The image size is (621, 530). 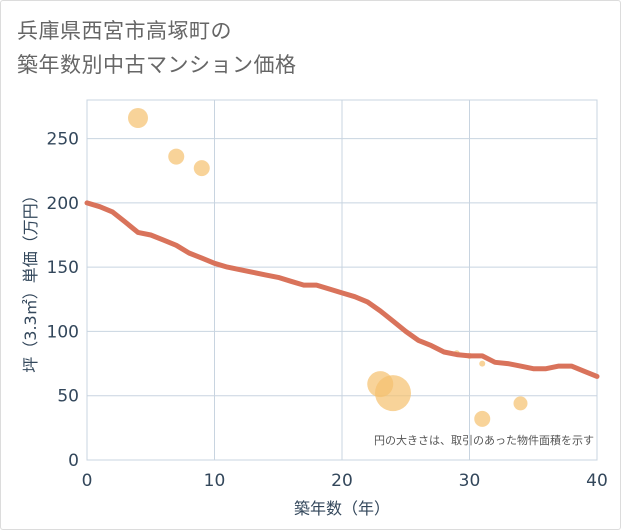 What do you see at coordinates (342, 508) in the screenshot?
I see `x-axis-label: 築年数（年）` at bounding box center [342, 508].